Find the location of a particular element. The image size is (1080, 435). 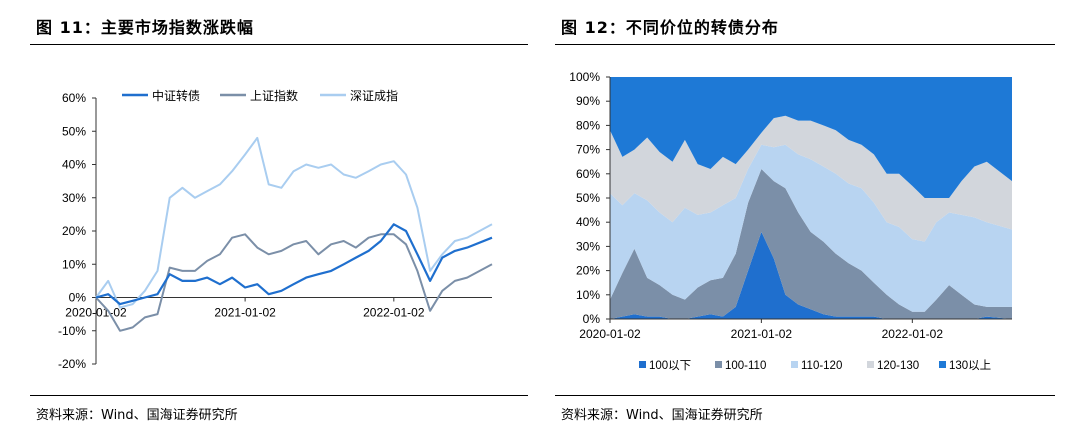

y-tick-label: 90% is located at coordinates (588, 101).